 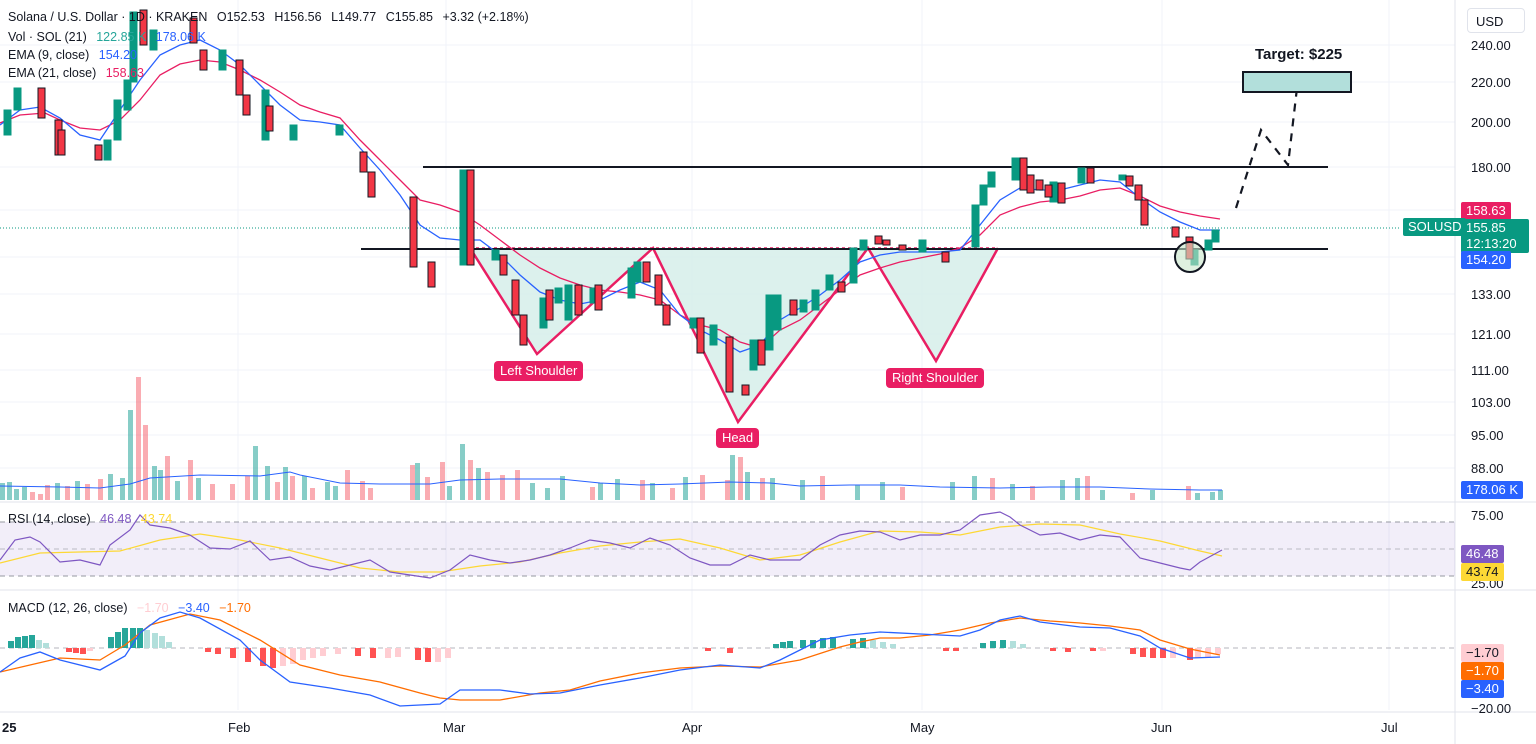 I want to click on macd-signal-badge: −1.70, so click(x=1482, y=671).